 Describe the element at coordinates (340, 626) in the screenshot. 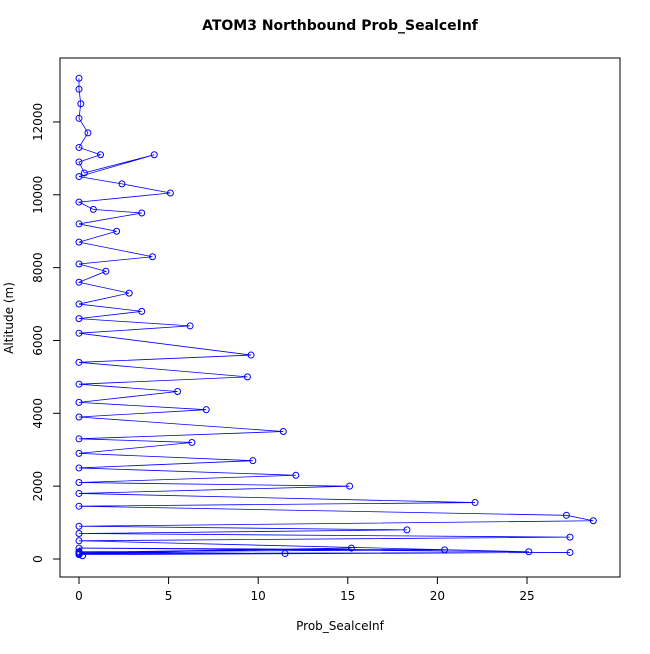

I see `x-axis-label: Prob_SealceInf` at that location.